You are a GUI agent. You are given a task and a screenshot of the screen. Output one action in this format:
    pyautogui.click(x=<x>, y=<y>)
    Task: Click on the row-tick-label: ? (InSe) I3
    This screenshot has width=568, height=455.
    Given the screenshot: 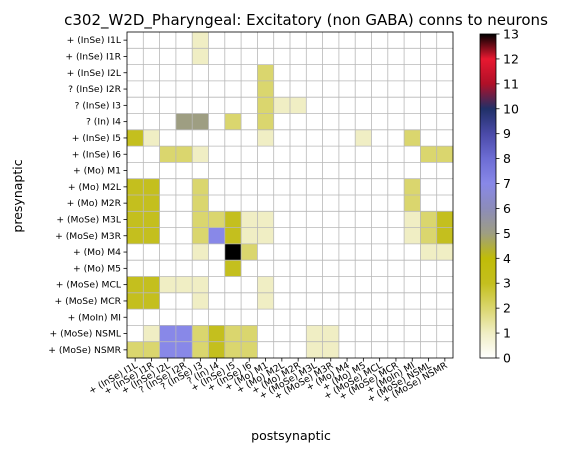 What is the action you would take?
    pyautogui.click(x=98, y=105)
    